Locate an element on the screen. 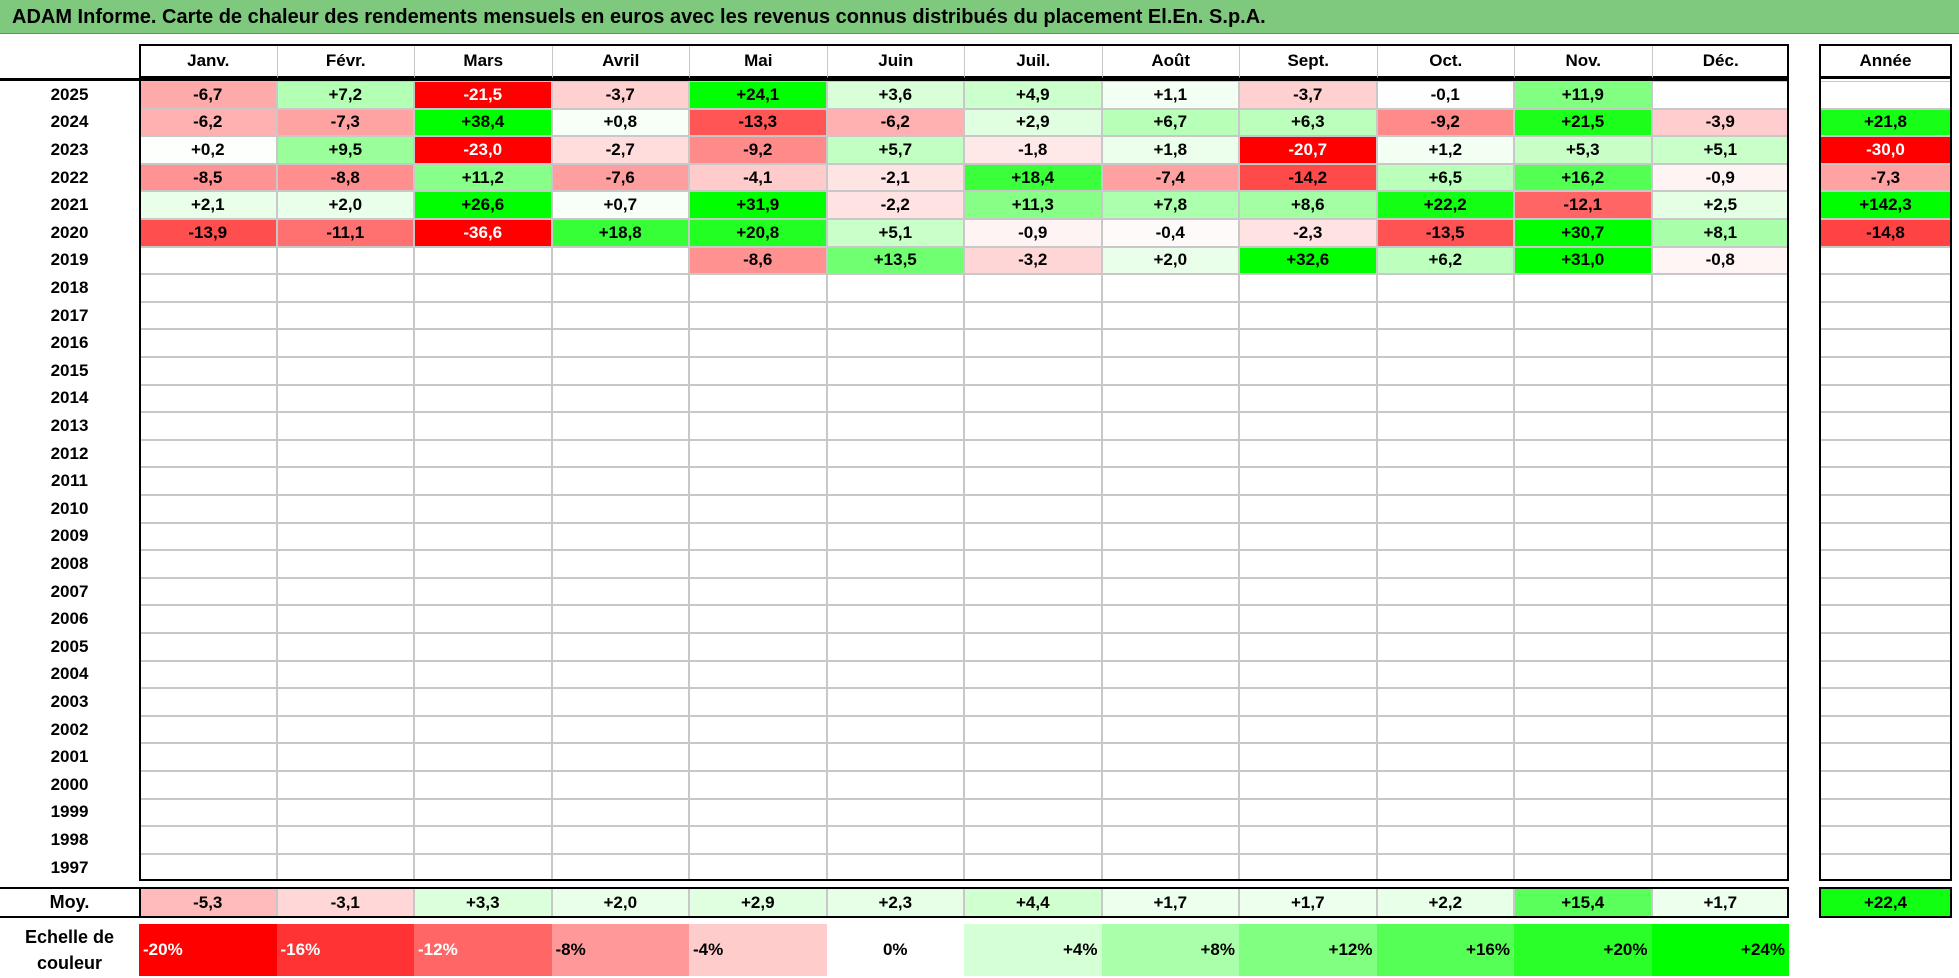  color-scale-step: +24% is located at coordinates (1720, 950).